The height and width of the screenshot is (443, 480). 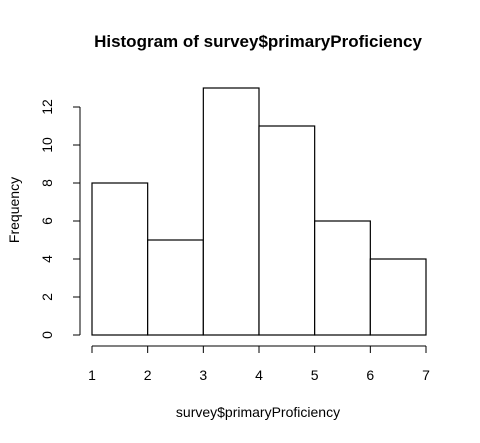 I want to click on chart-title: Histogram of survey$primaryProficiency, so click(x=258, y=41).